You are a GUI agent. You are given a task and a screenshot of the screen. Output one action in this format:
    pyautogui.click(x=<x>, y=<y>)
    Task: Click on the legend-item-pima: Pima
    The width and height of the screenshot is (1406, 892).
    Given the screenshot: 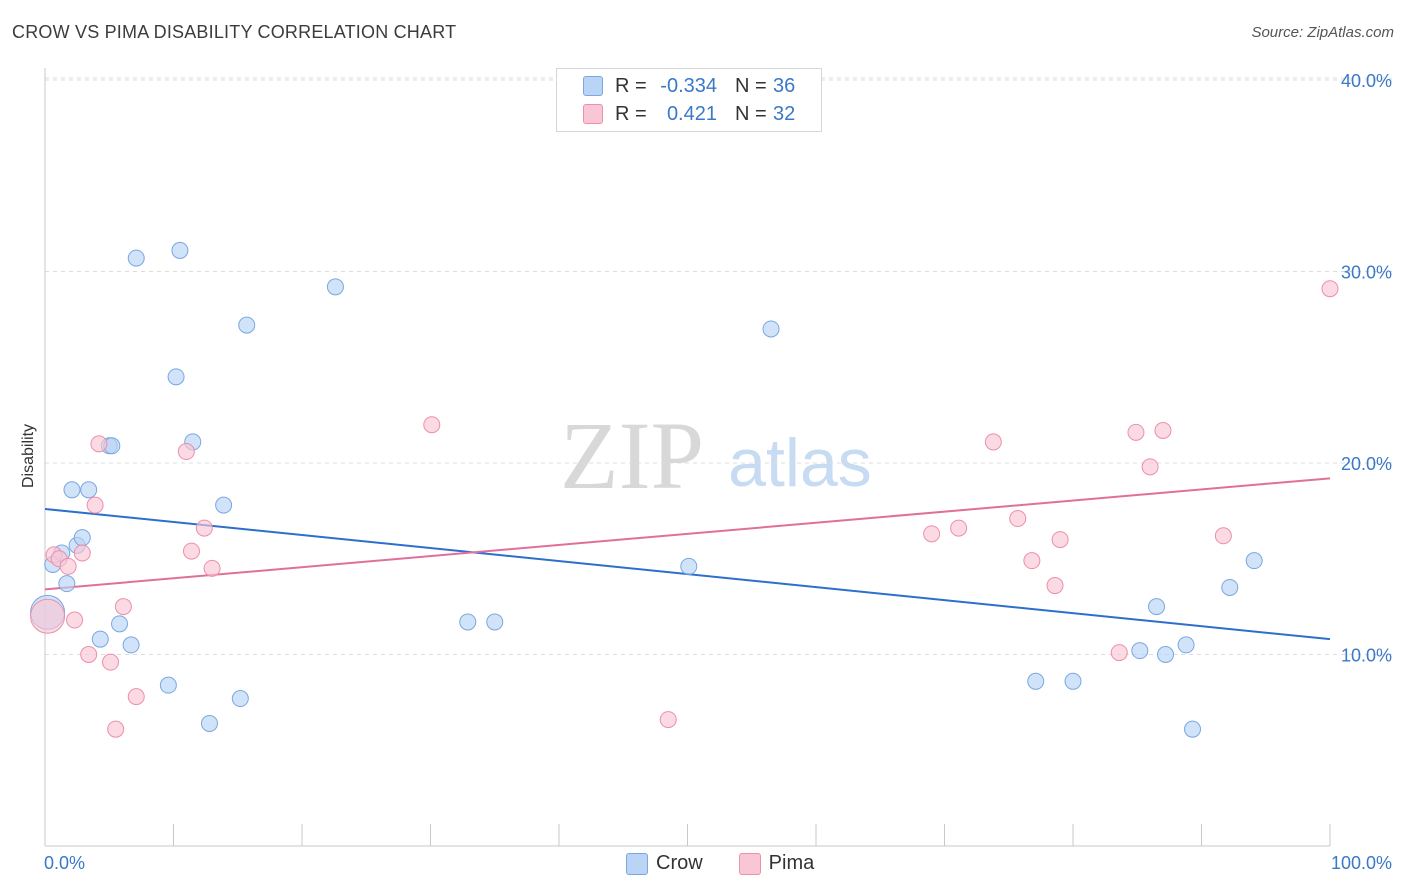 What is the action you would take?
    pyautogui.click(x=776, y=863)
    